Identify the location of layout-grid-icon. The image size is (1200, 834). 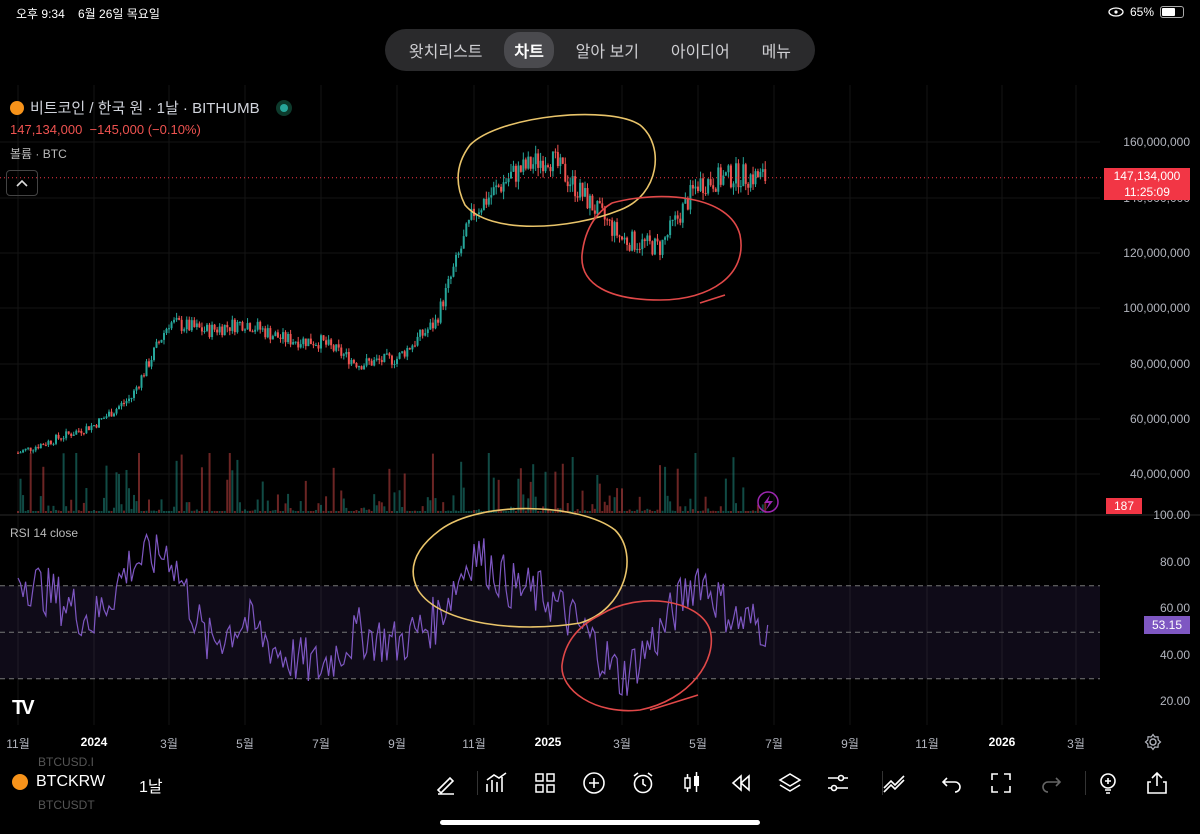
(545, 783).